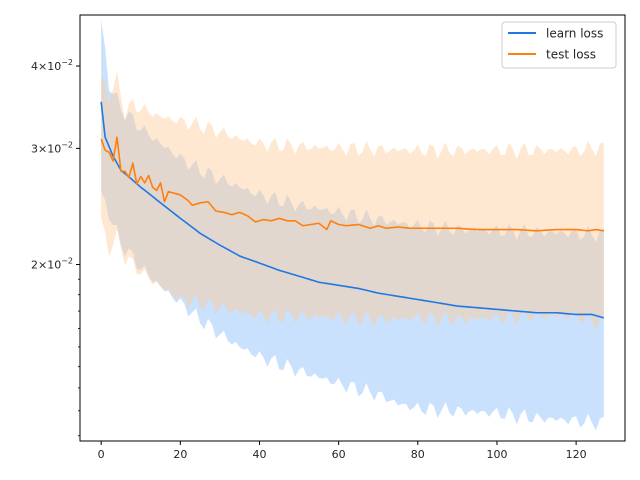 The height and width of the screenshot is (480, 640). Describe the element at coordinates (180, 454) in the screenshot. I see `x-tick-label: 20` at that location.